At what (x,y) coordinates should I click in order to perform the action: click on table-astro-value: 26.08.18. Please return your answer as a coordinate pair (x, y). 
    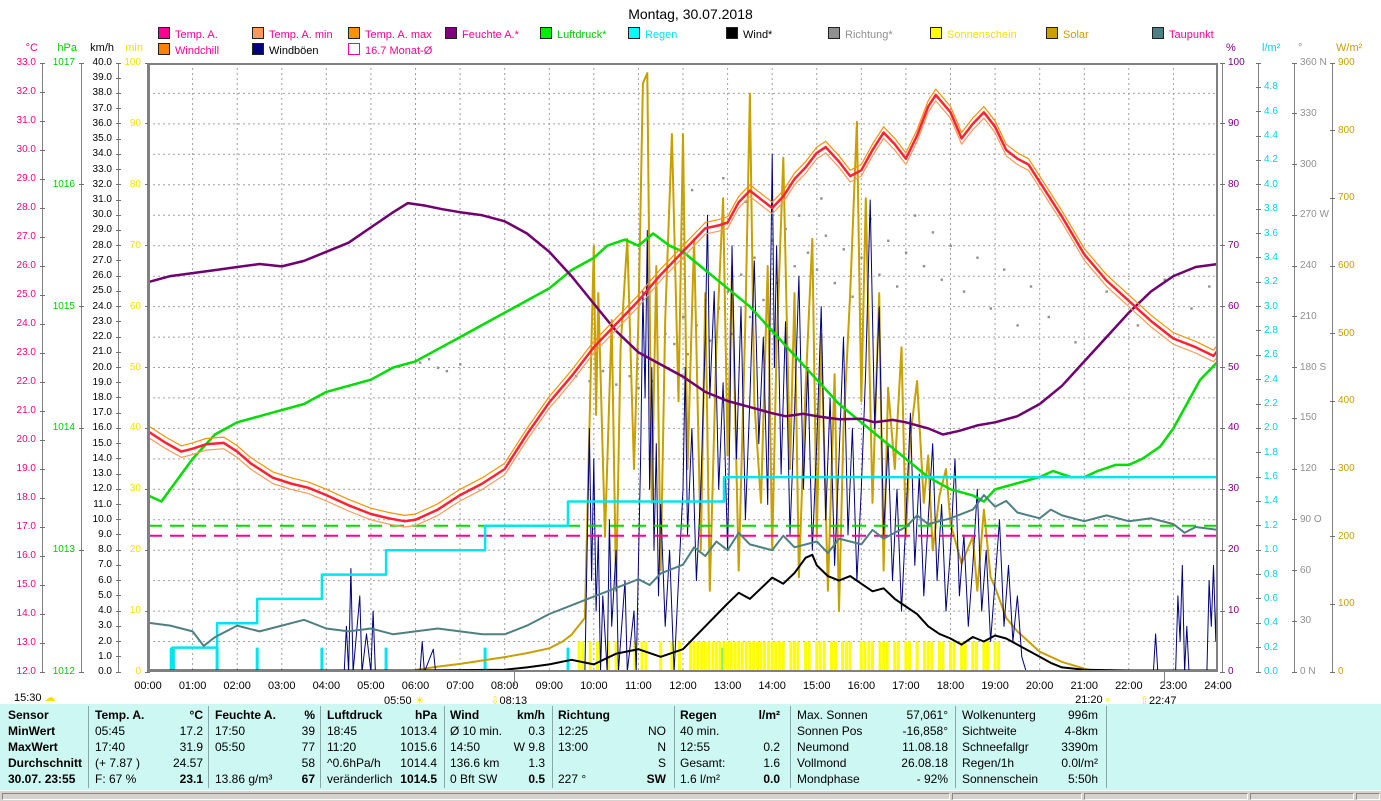
    Looking at the image, I should click on (924, 763).